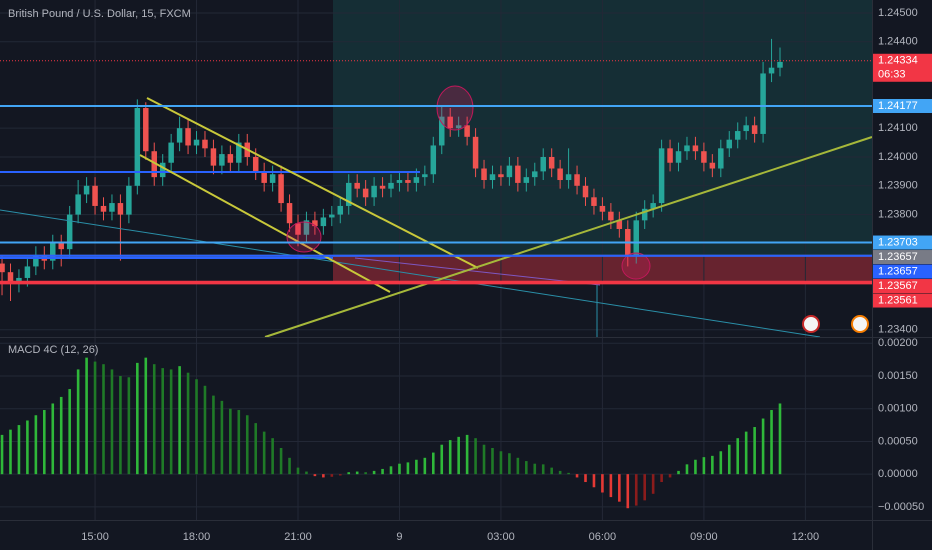  Describe the element at coordinates (53, 350) in the screenshot. I see `indicator-title: MACD 4C (12, 26)` at that location.